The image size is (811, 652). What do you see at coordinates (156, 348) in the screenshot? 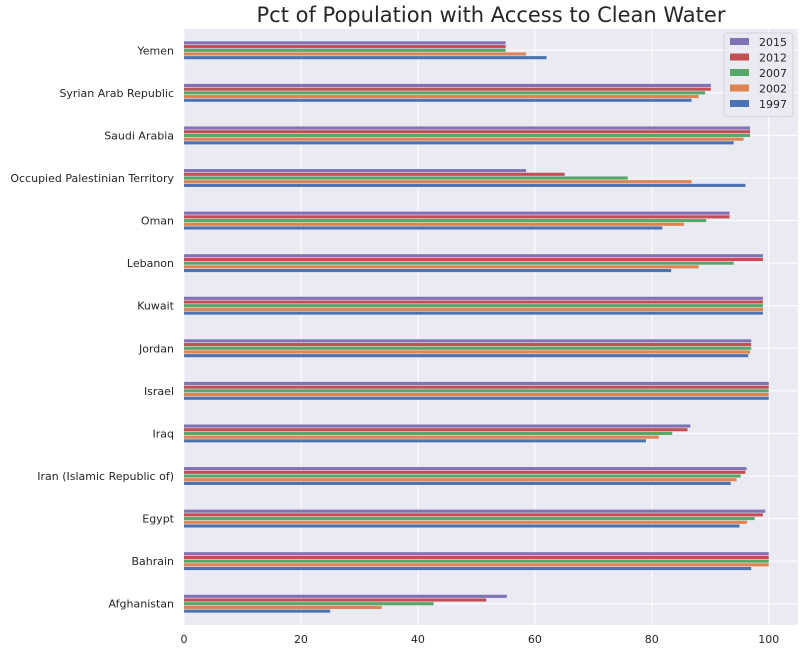
I see `y-tick-label: Jordan` at bounding box center [156, 348].